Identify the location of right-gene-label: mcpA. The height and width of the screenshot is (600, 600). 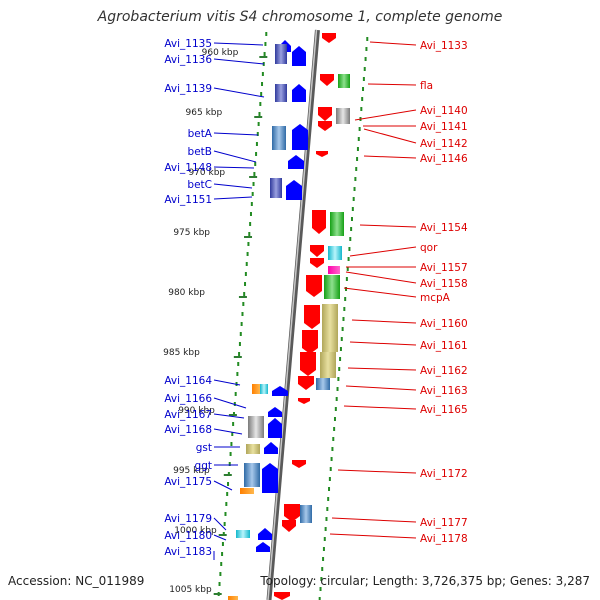
(435, 298).